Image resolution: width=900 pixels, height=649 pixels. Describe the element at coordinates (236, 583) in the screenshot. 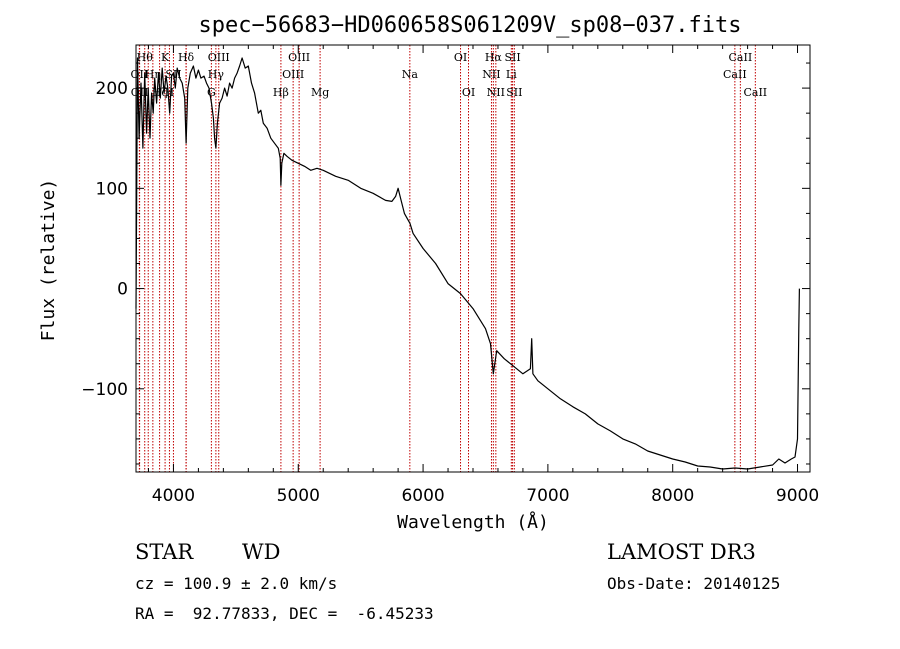

I see `redshift-value: cz = 100.9 ± 2.0 km/s` at that location.